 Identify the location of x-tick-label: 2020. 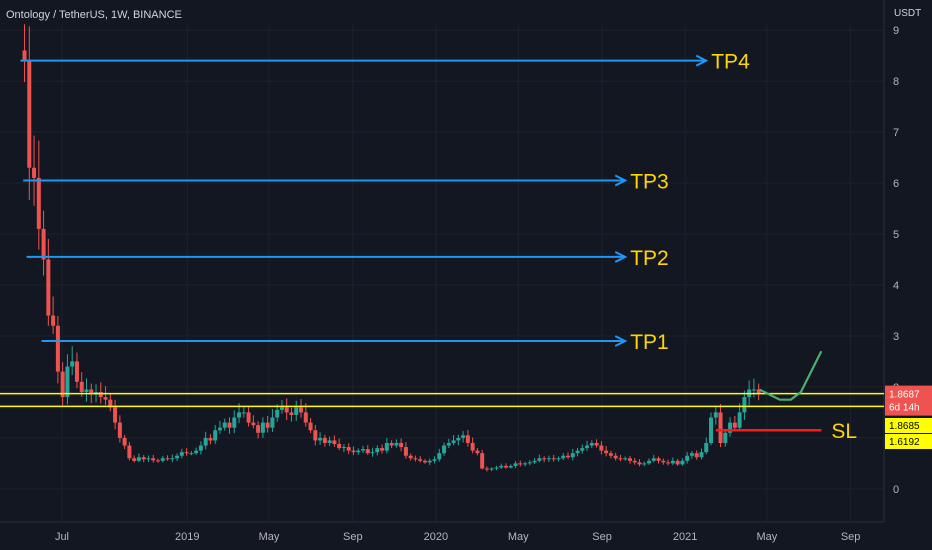
(436, 537).